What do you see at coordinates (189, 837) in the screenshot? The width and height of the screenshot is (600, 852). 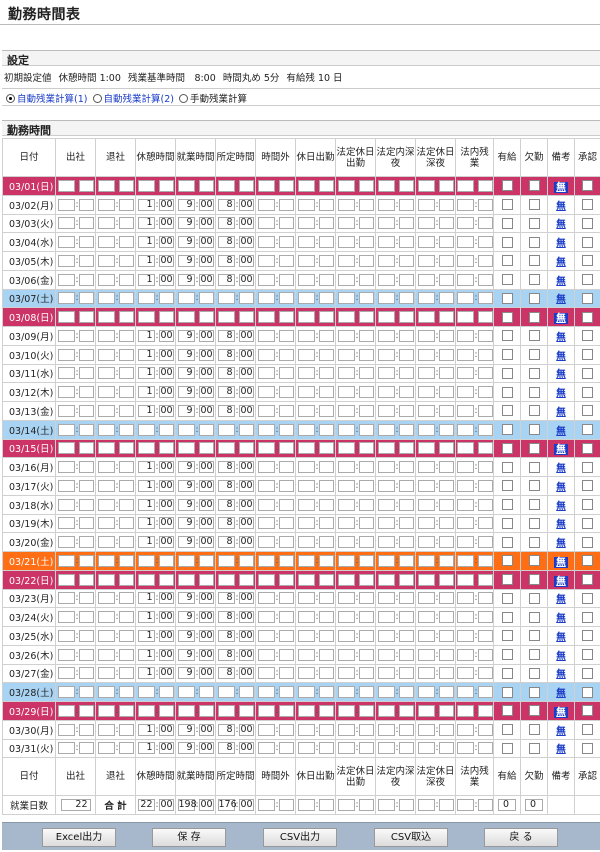 I see `save-button: 保 存` at bounding box center [189, 837].